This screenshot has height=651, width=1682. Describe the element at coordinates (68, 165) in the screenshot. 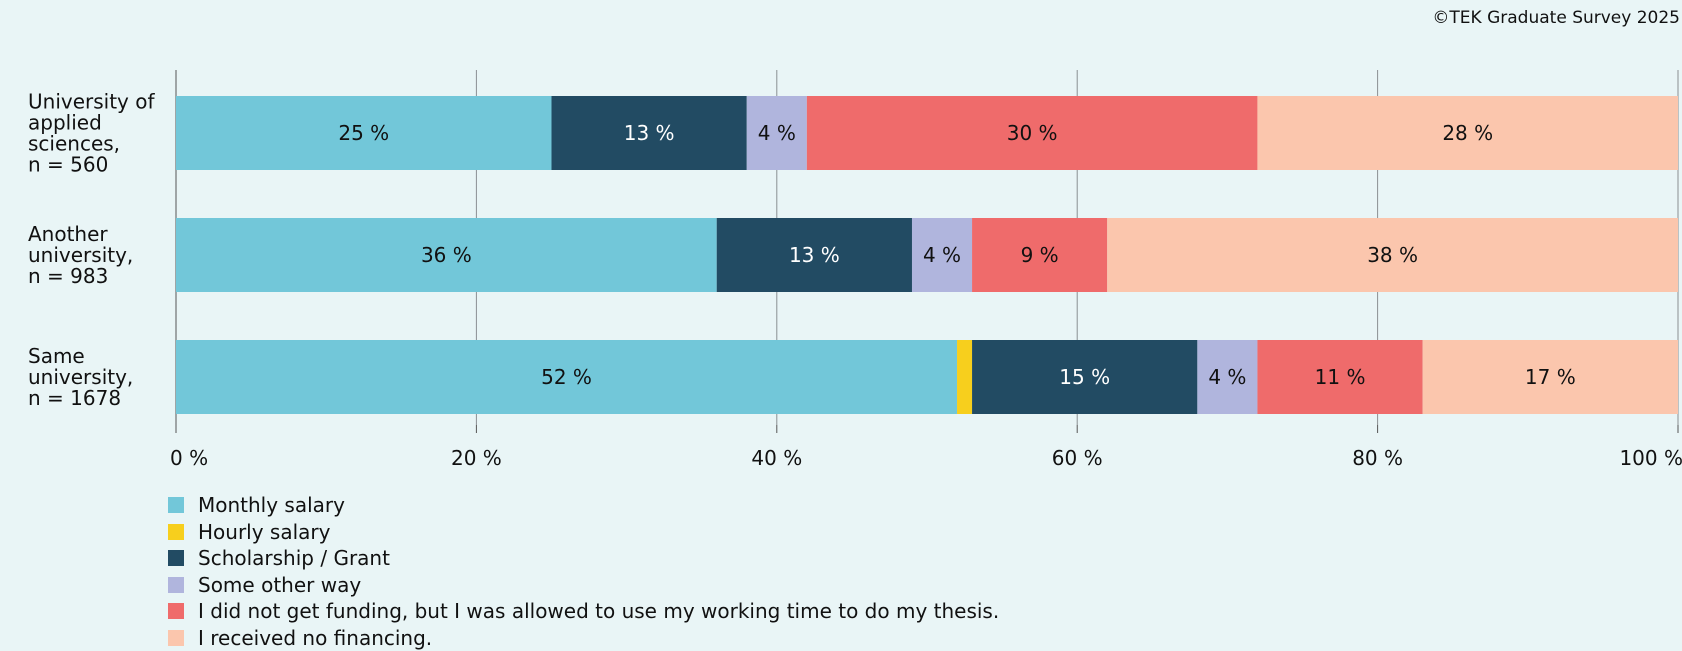

I see `category-label-line: n = 560` at that location.